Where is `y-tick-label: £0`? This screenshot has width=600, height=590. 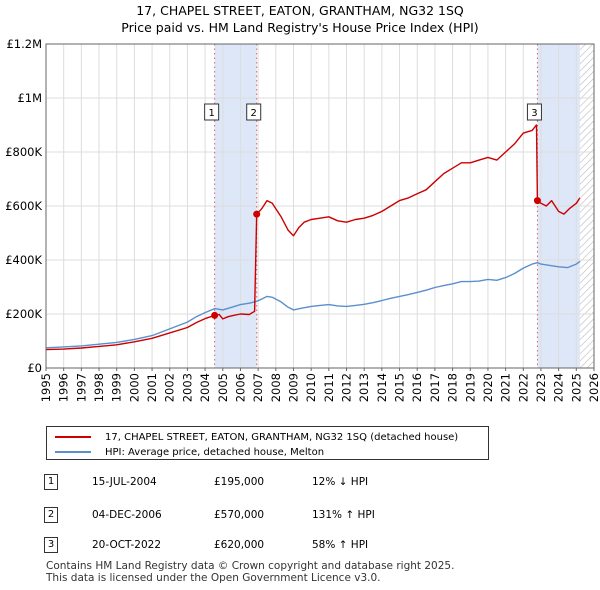 y-tick-label: £0 is located at coordinates (34, 368).